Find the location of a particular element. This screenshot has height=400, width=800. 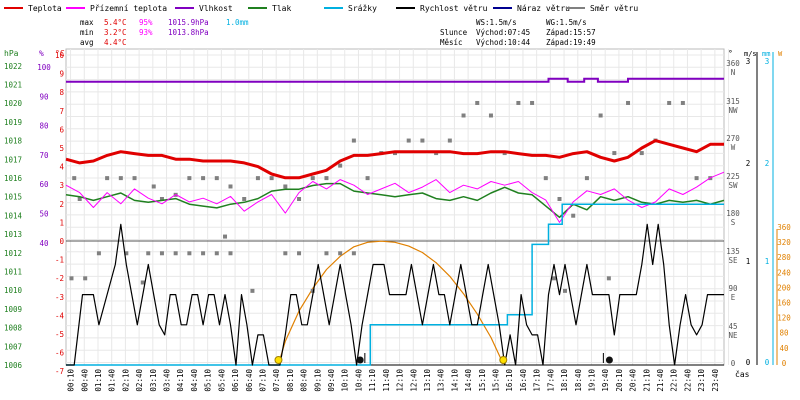

tick-time: 13:40 is located at coordinates (441, 380).